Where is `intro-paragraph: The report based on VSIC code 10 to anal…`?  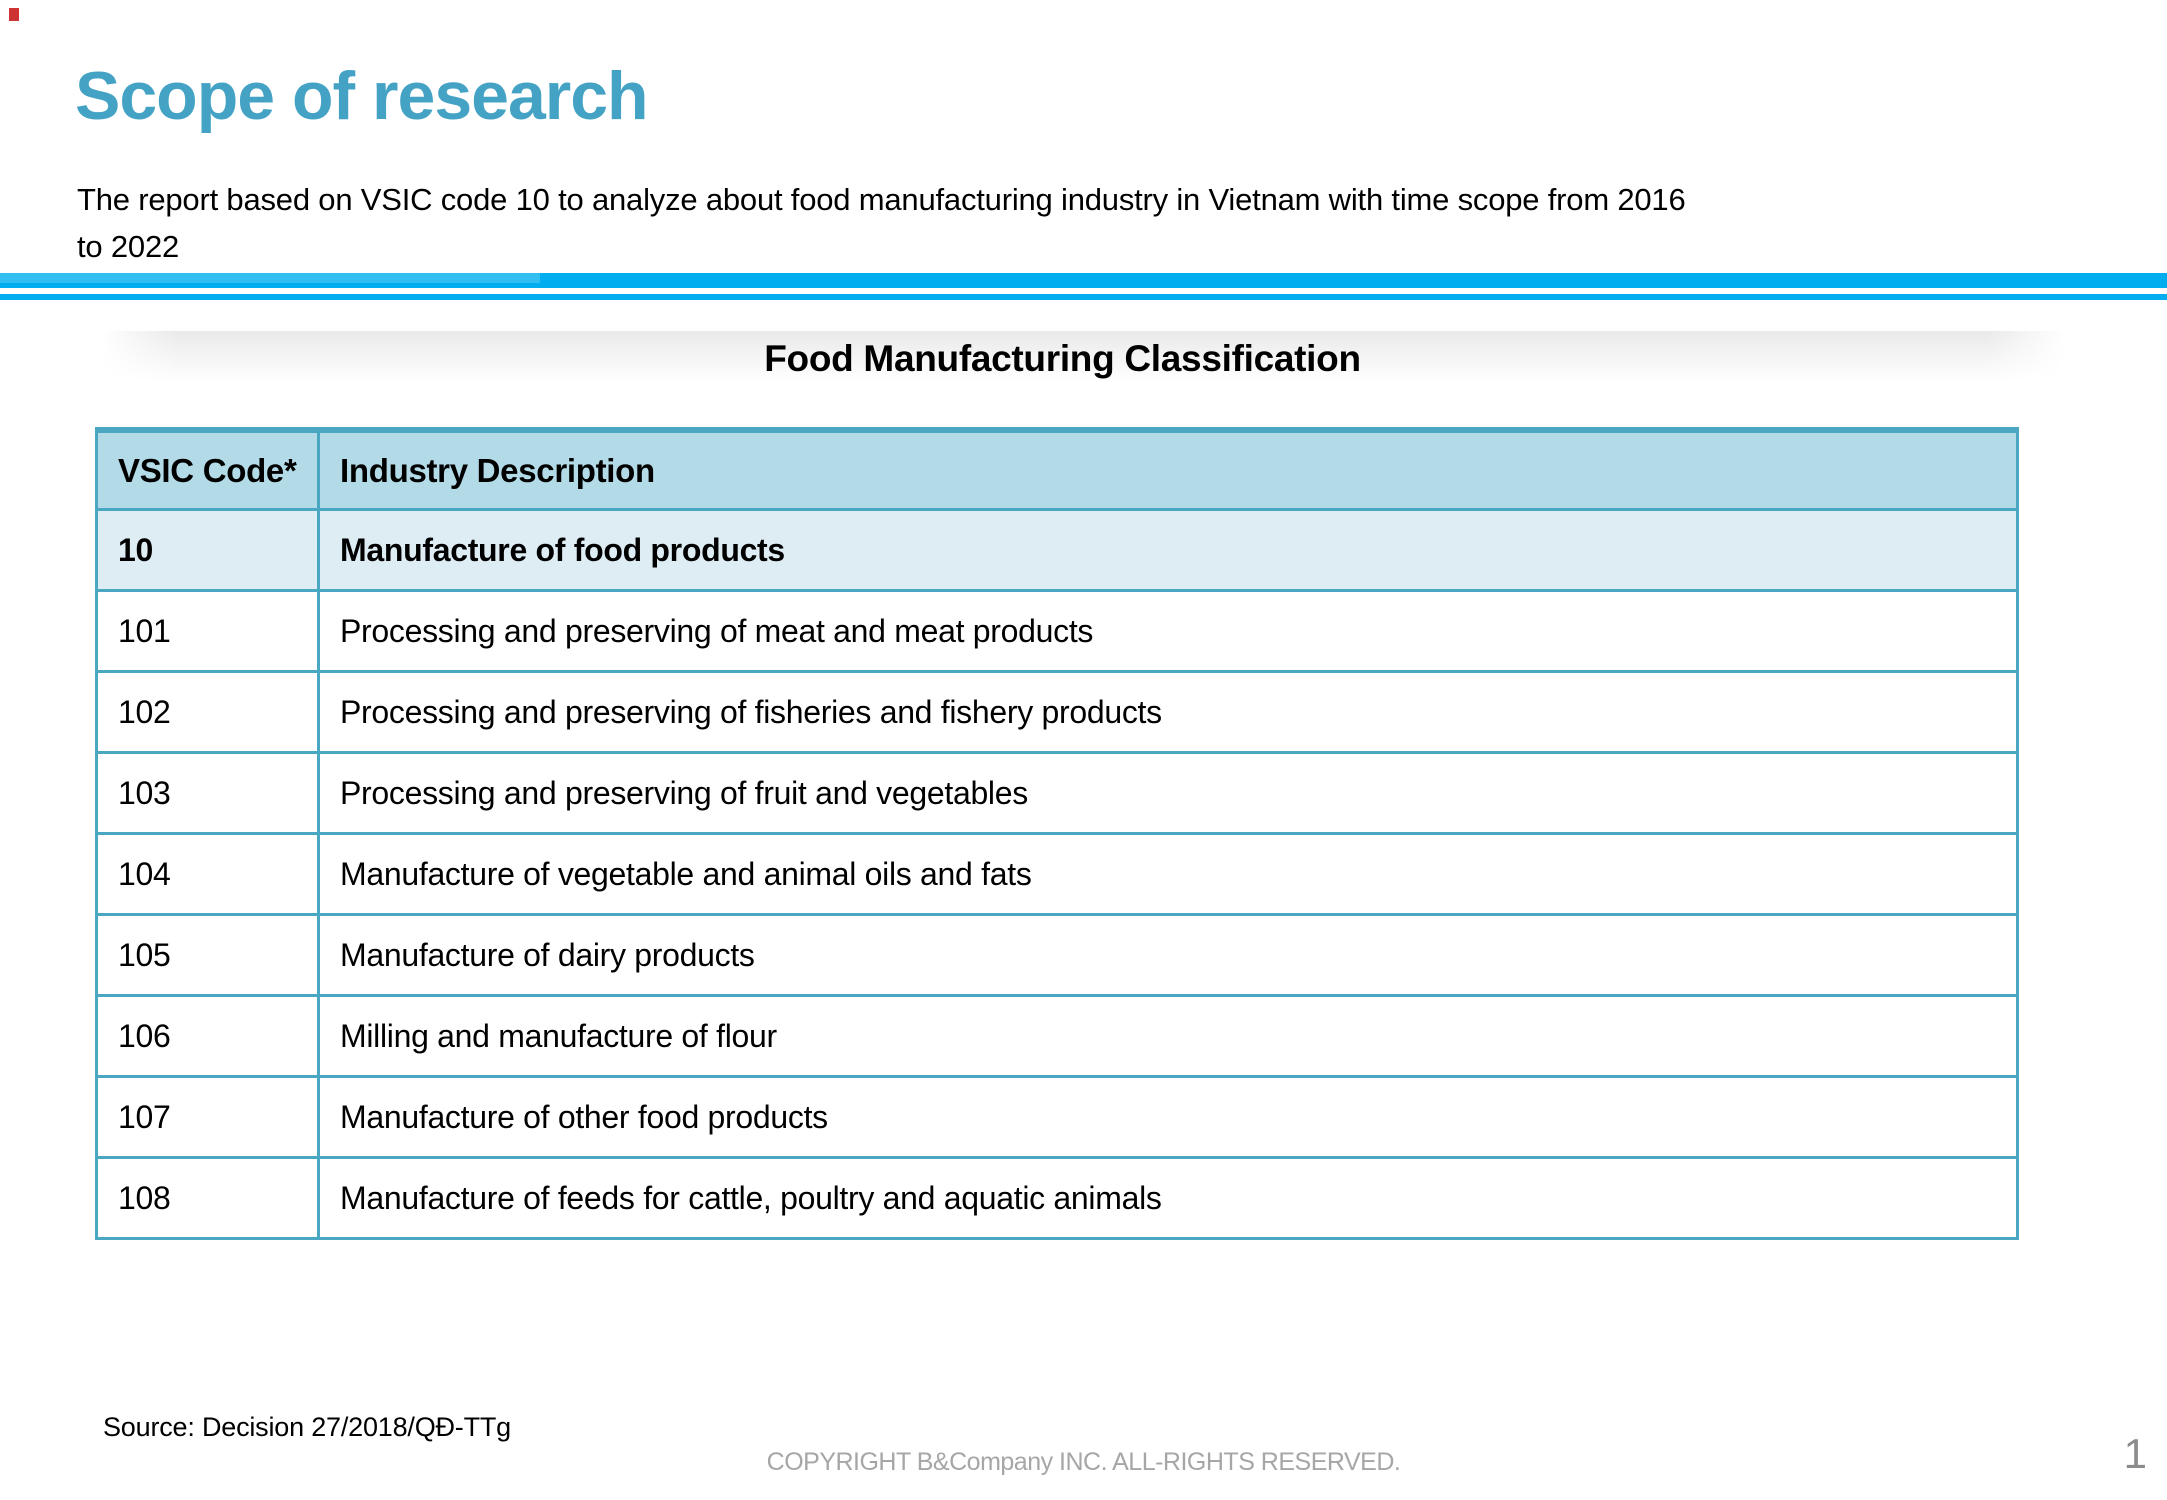 intro-paragraph: The report based on VSIC code 10 to anal… is located at coordinates (1087, 223).